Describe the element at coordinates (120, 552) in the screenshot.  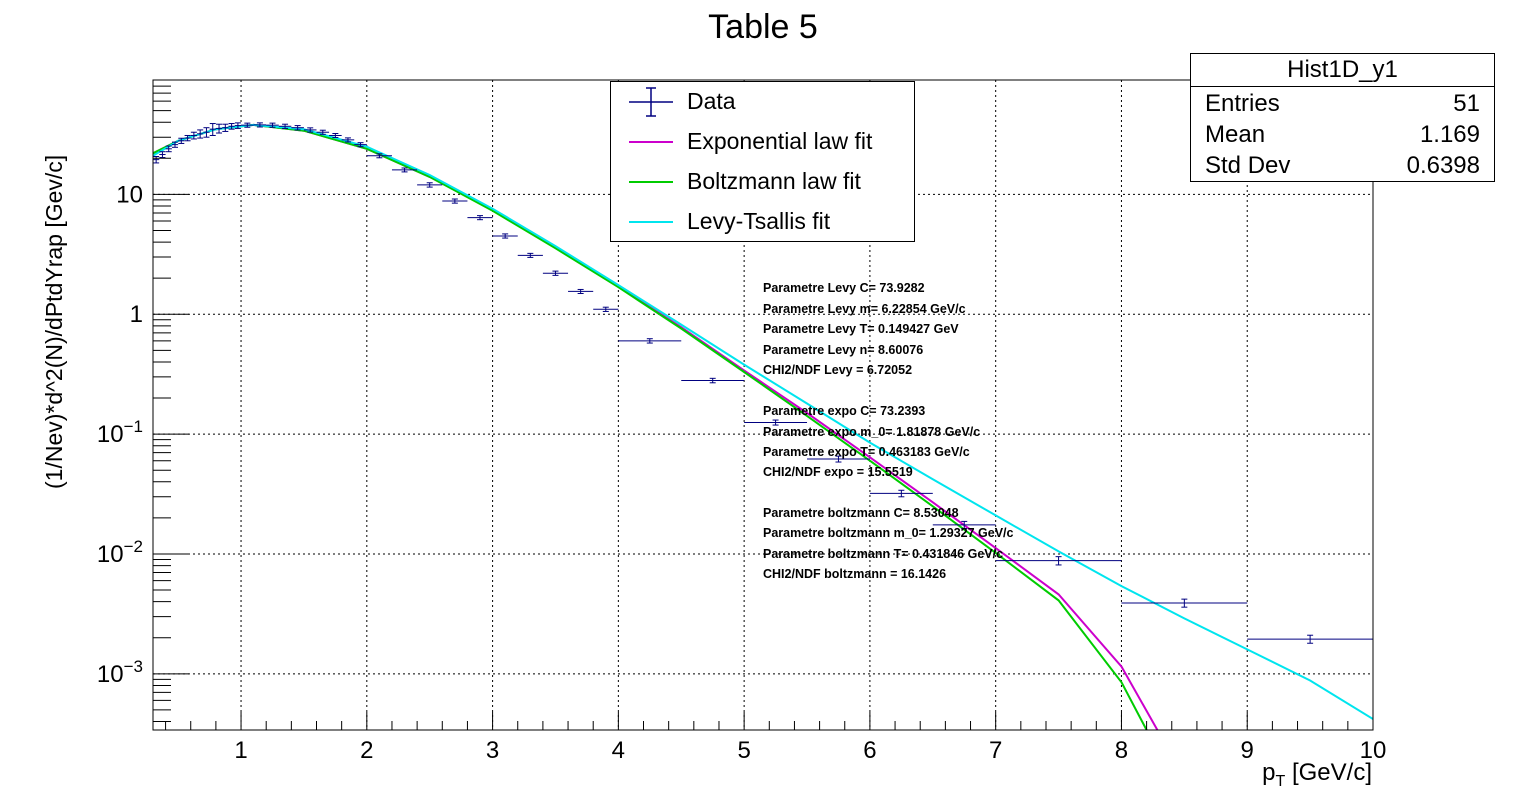
I see `y-tick-label: 10⁻²` at that location.